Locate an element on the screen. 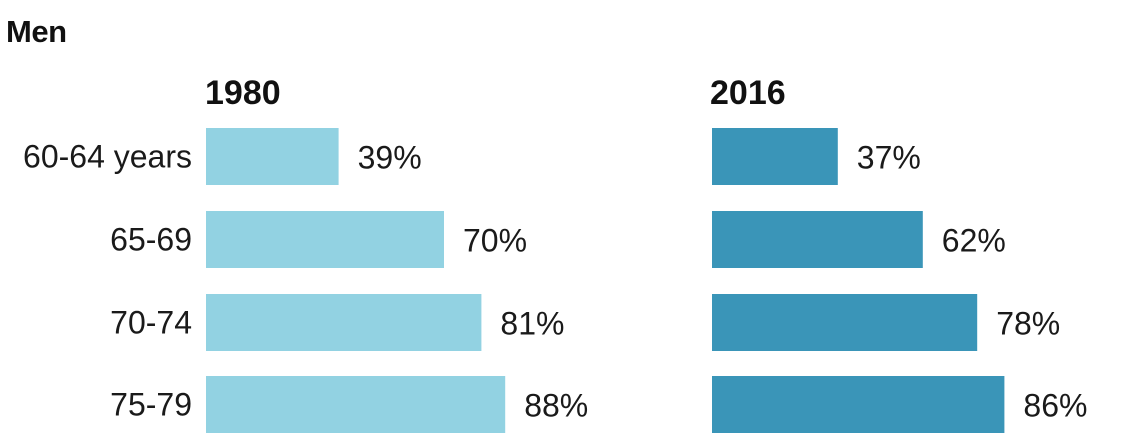 The height and width of the screenshot is (447, 1125). category-label: 65-69 is located at coordinates (151, 240).